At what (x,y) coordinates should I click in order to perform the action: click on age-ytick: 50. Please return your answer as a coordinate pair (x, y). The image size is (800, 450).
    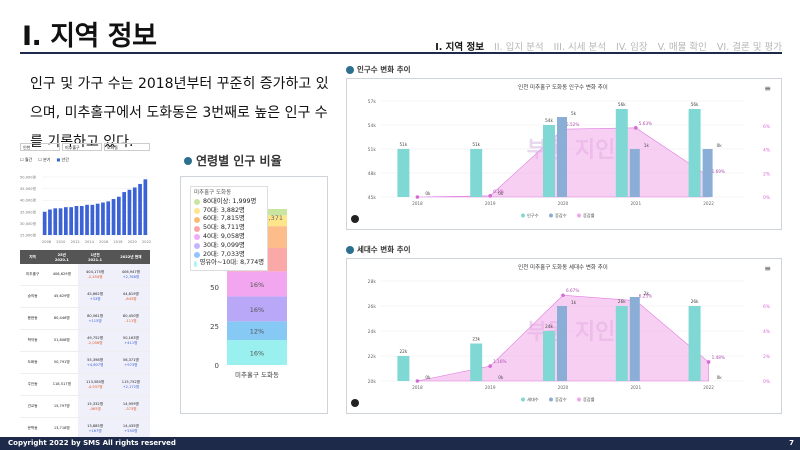
    Looking at the image, I should click on (214, 288).